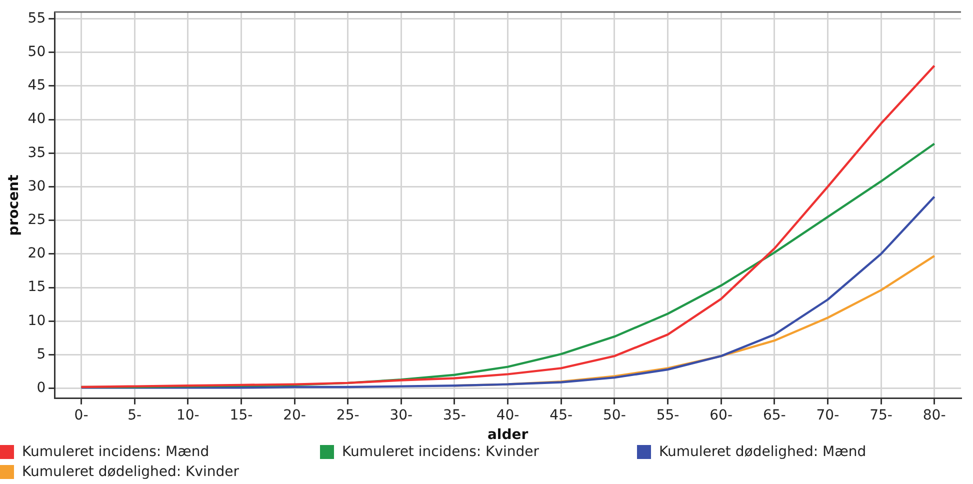 This screenshot has height=484, width=973. What do you see at coordinates (294, 415) in the screenshot?
I see `x-tick-label: 20-` at bounding box center [294, 415].